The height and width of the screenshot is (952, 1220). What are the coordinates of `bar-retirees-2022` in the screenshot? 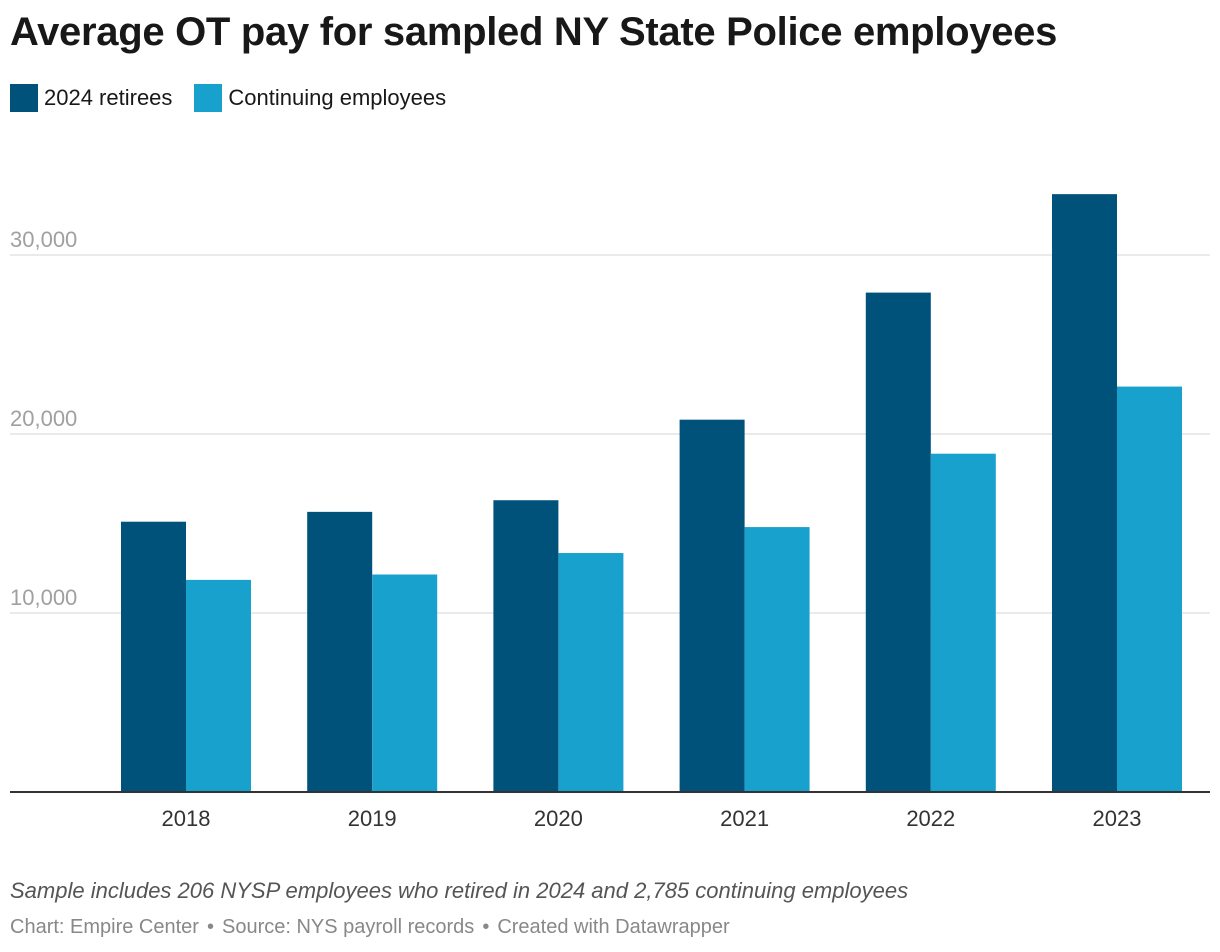 It's located at (898, 542).